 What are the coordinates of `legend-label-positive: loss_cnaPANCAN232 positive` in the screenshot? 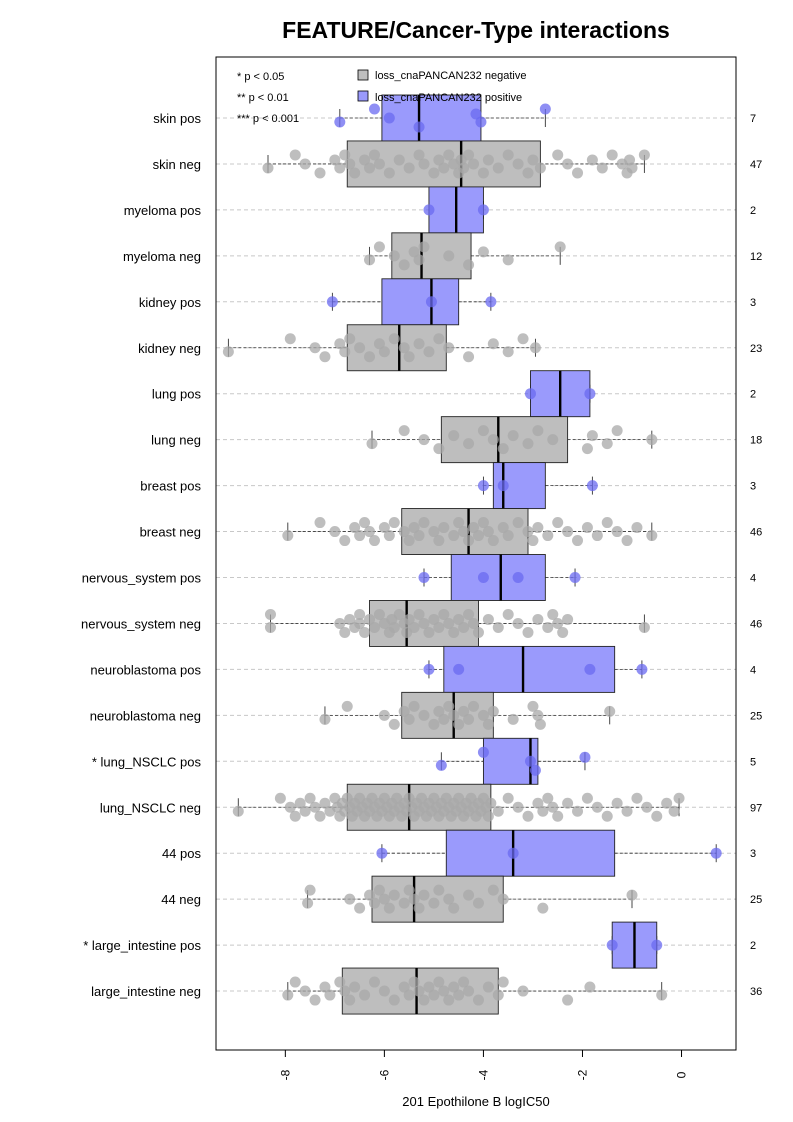 It's located at (448, 98).